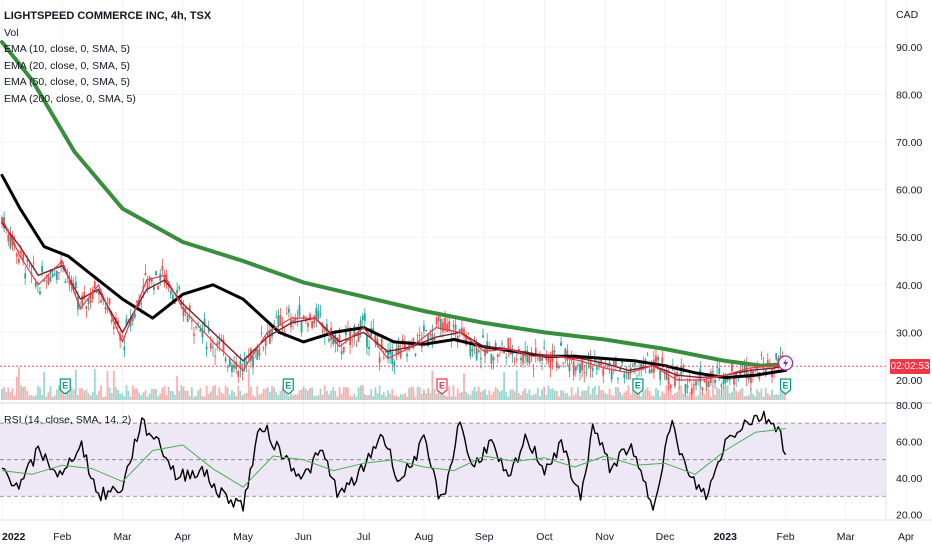 This screenshot has height=550, width=932. Describe the element at coordinates (65, 386) in the screenshot. I see `earnings-flag-icon` at that location.